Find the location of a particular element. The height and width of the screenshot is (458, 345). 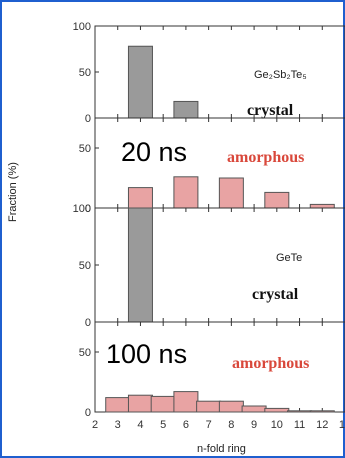

x-tick-label: 6 is located at coordinates (186, 425).